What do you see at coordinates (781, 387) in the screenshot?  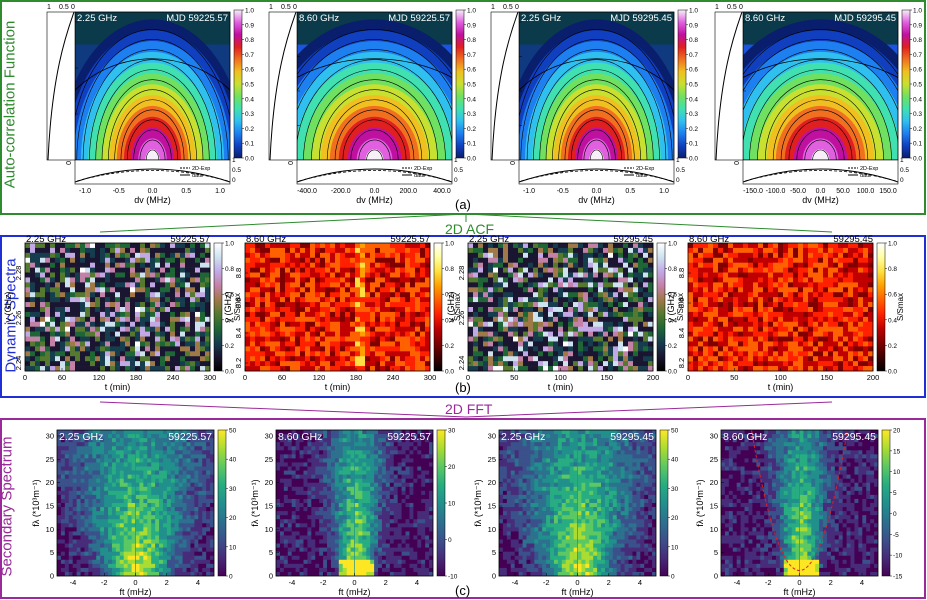 I see `x-axis-label: t (min)` at bounding box center [781, 387].